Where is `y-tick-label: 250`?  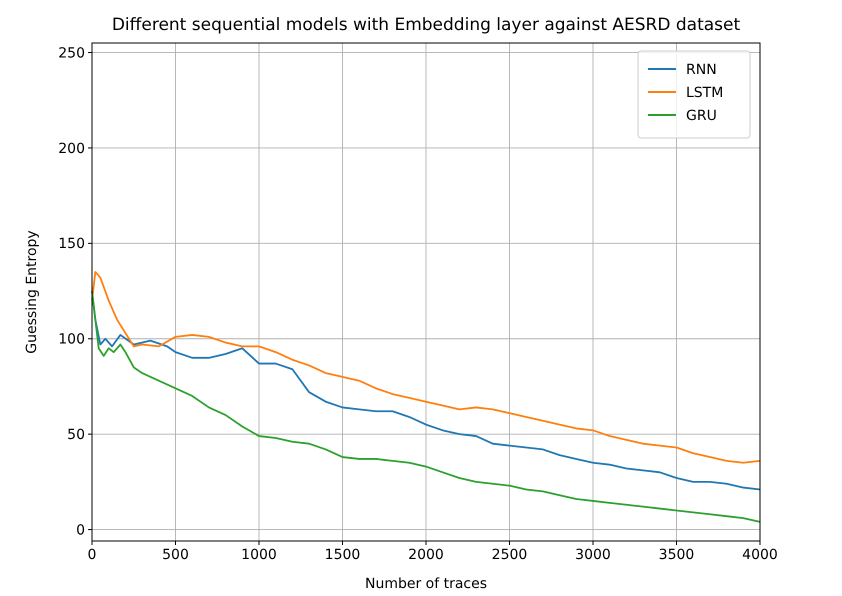
y-tick-label: 250 is located at coordinates (71, 53).